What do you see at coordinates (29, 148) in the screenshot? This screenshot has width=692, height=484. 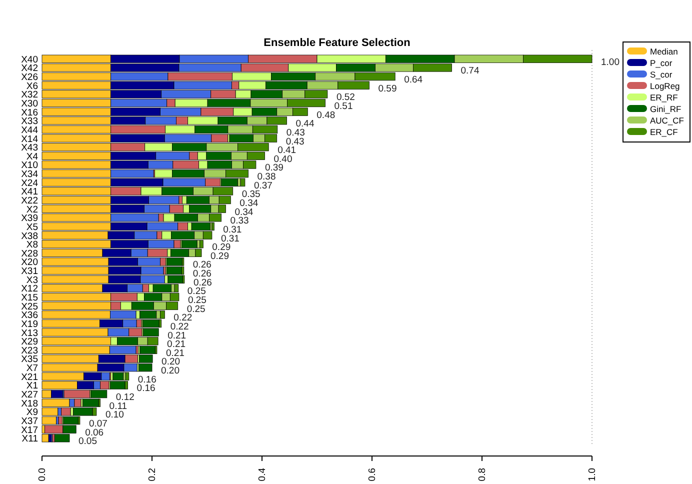 I see `y-tick-label: X43` at bounding box center [29, 148].